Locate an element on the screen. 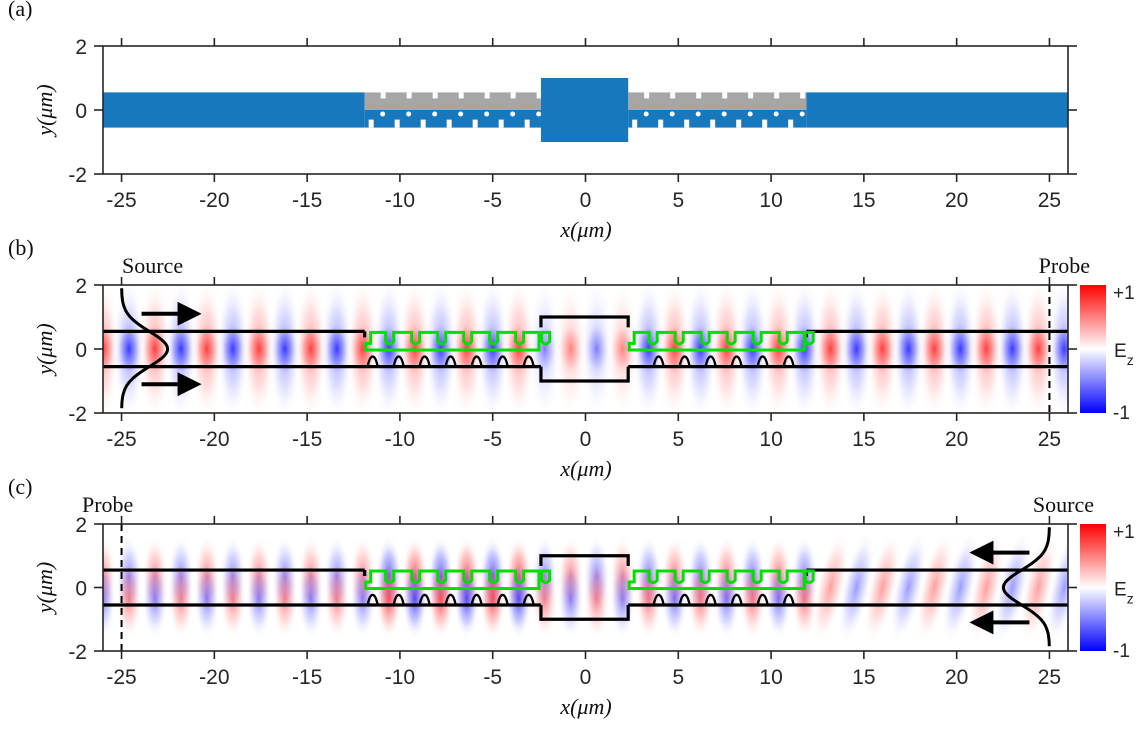 Image resolution: width=1146 pixels, height=732 pixels. design-region-lower is located at coordinates (717, 119).